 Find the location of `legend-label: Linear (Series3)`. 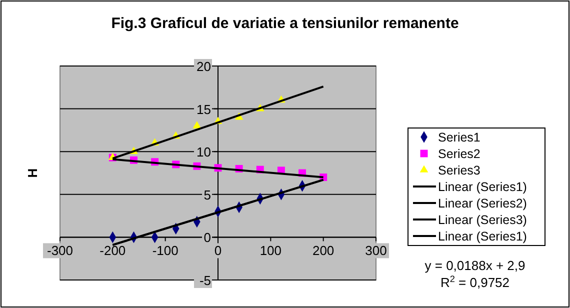

legend-label: Linear (Series3) is located at coordinates (482, 220).